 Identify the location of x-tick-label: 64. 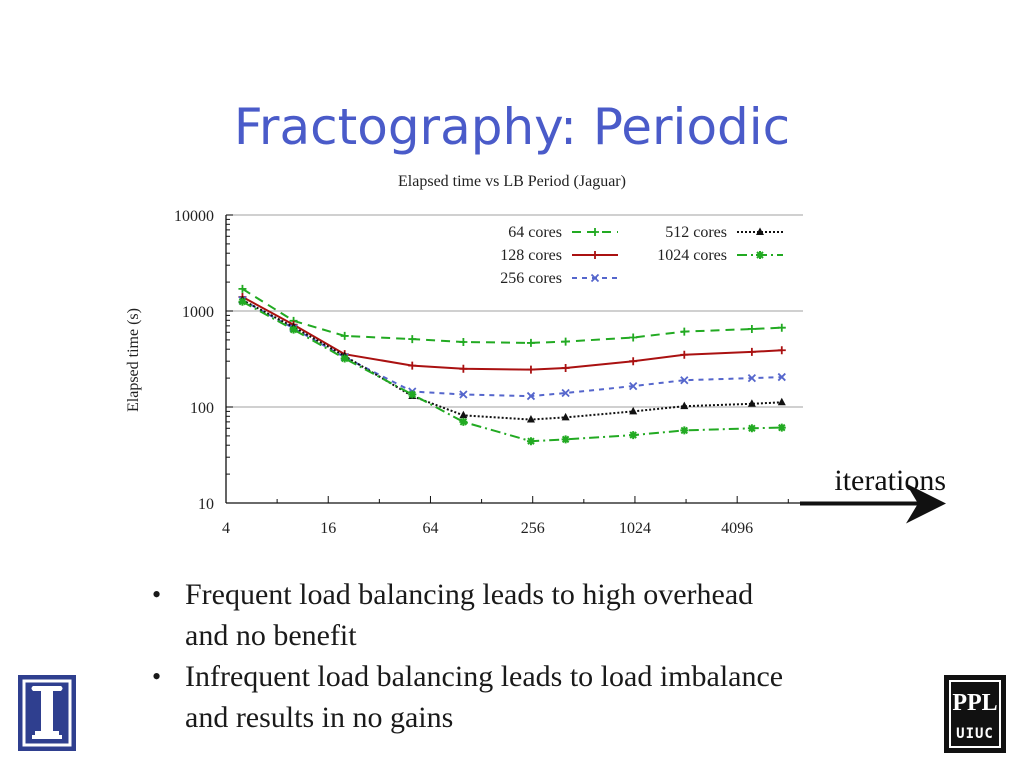
(430, 528).